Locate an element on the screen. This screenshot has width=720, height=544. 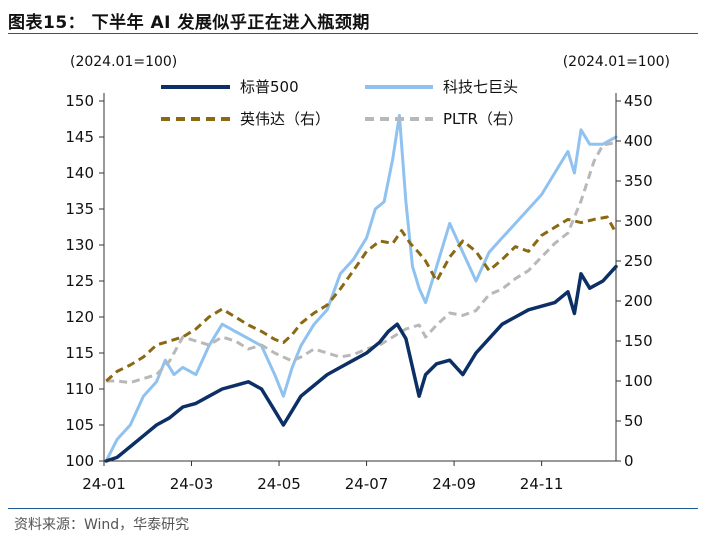
y-right-tick-label: 400 is located at coordinates (638, 141).